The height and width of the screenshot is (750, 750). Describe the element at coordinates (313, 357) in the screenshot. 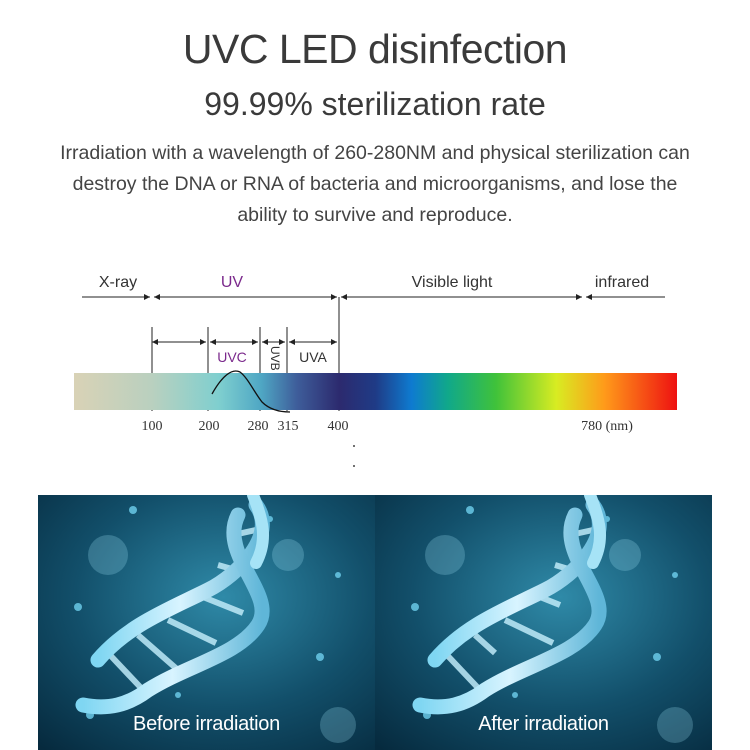

I see `sub-band-label-uva: UVA` at that location.